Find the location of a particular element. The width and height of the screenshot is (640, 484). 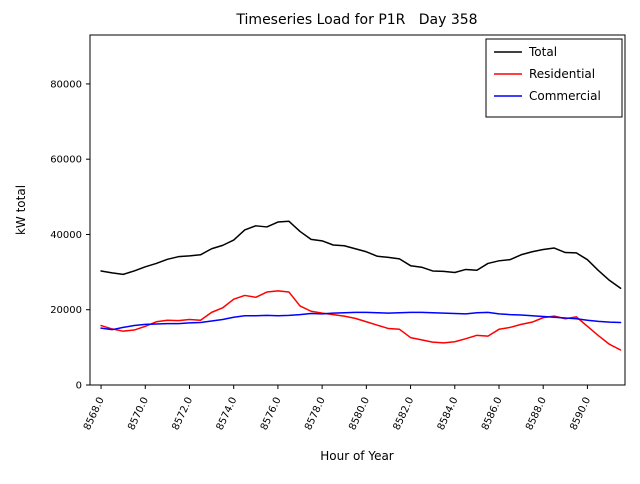

y-ticks-group: 0 20000 40000 60000 80000 is located at coordinates (70, 235).